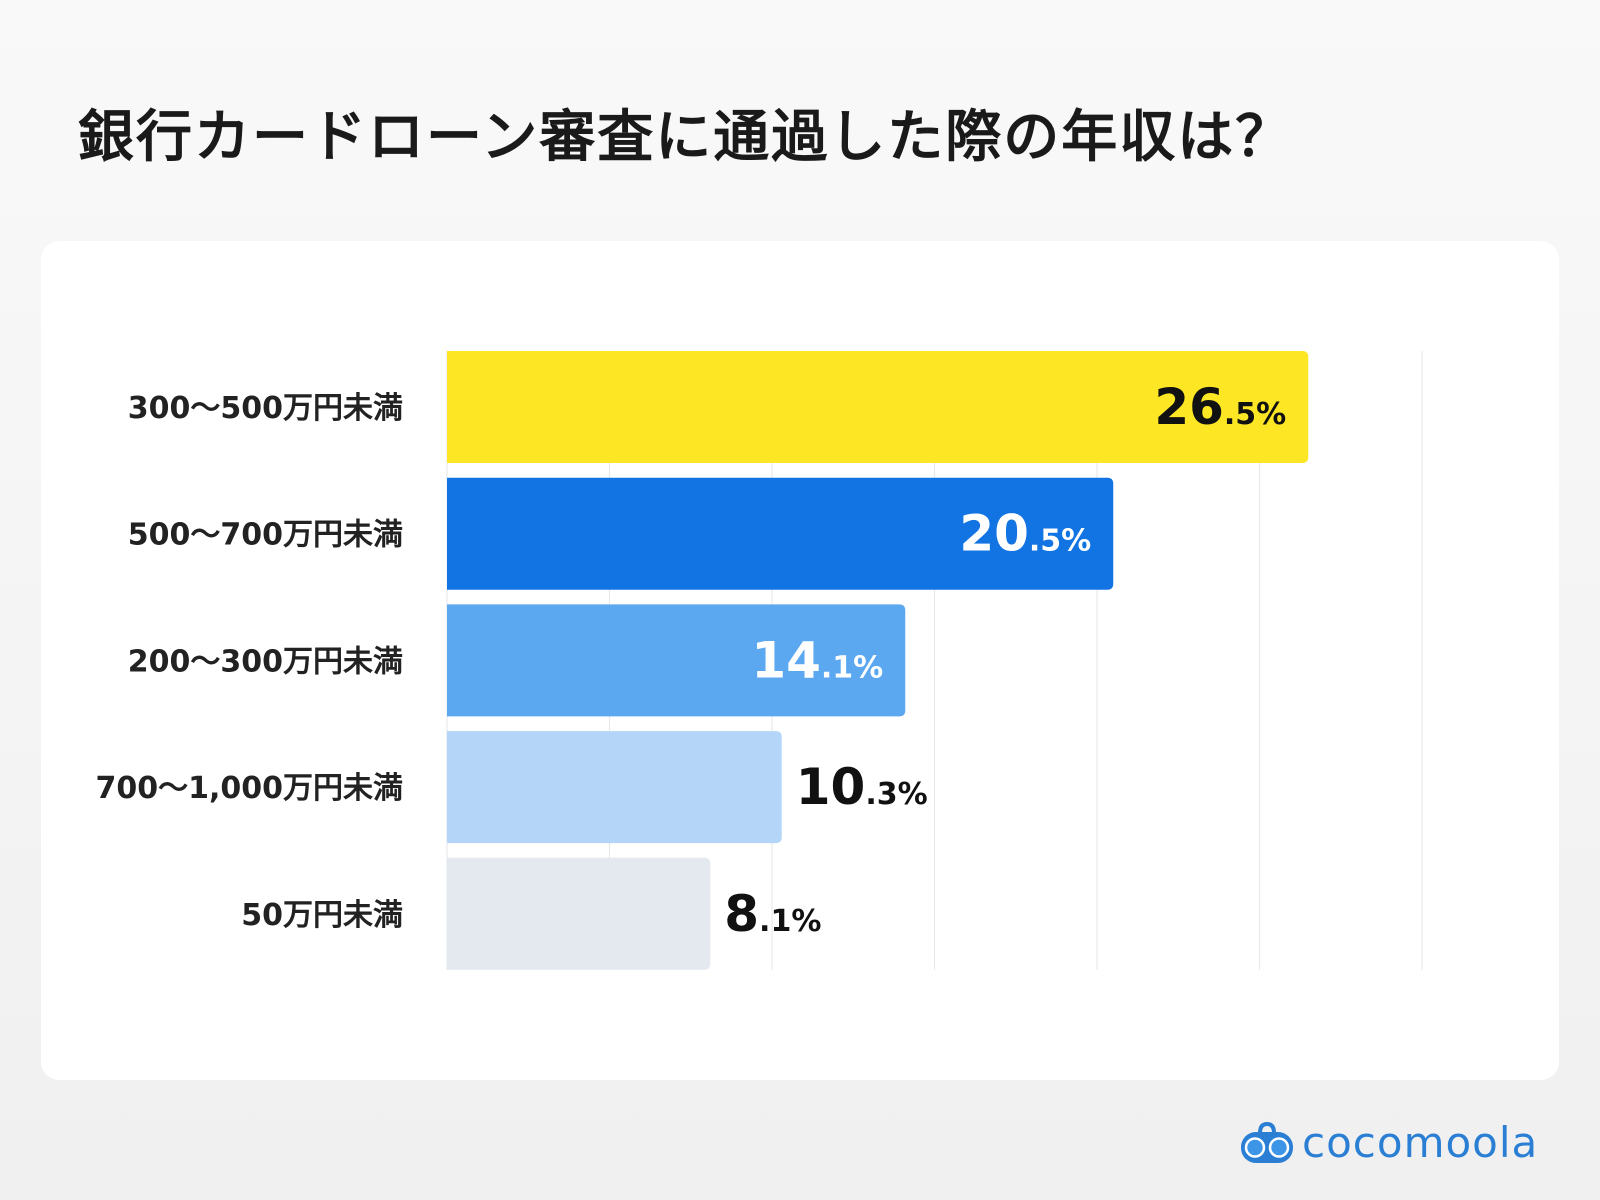 This screenshot has width=1600, height=1200. Describe the element at coordinates (265, 408) in the screenshot. I see `category-label: 300〜500万円未満` at that location.